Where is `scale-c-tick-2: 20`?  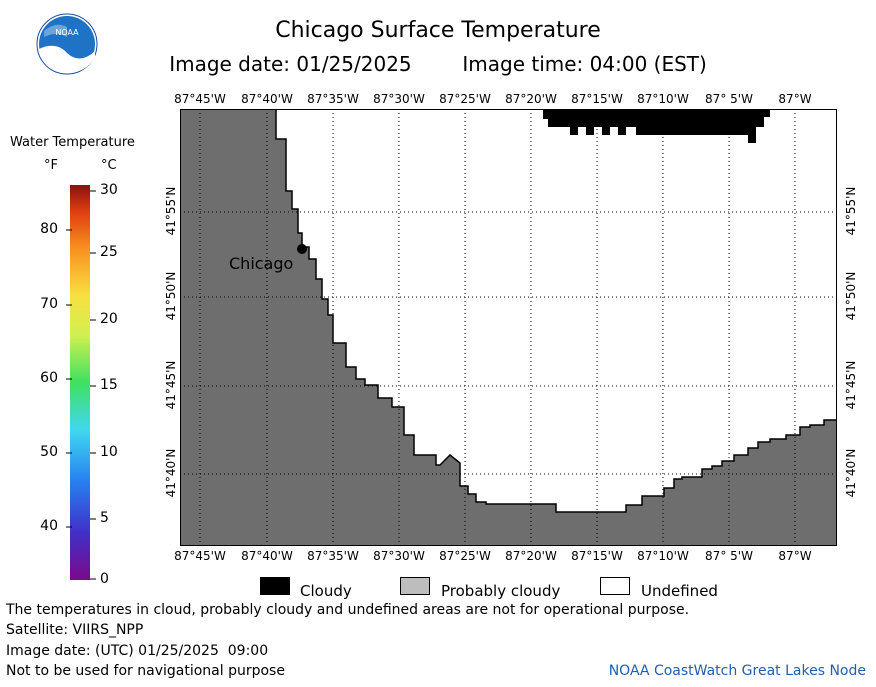 scale-c-tick-2: 20 is located at coordinates (109, 319).